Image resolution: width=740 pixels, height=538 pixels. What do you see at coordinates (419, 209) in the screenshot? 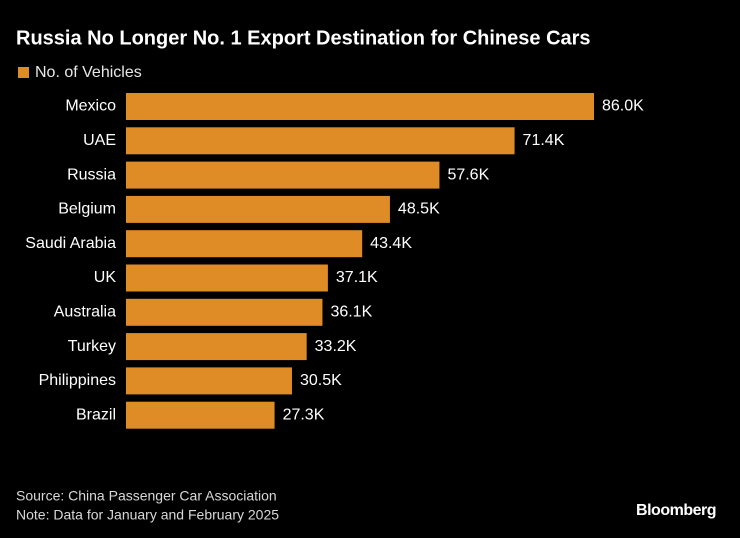
I see `value-label: 48.5K` at bounding box center [419, 209].